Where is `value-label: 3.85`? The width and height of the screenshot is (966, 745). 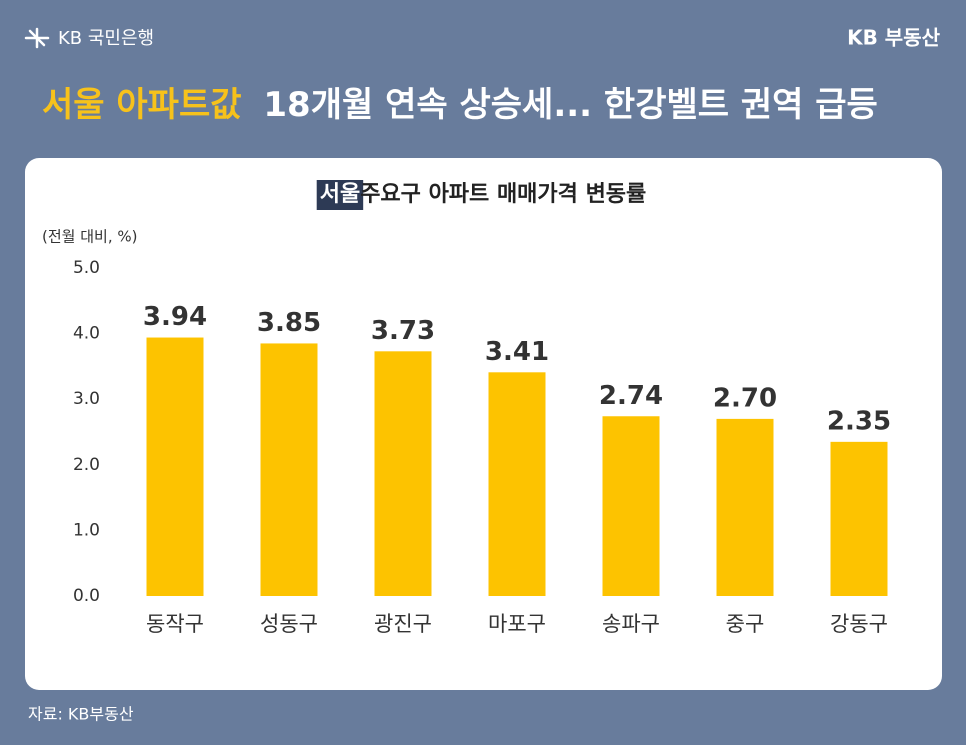 value-label: 3.85 is located at coordinates (289, 323).